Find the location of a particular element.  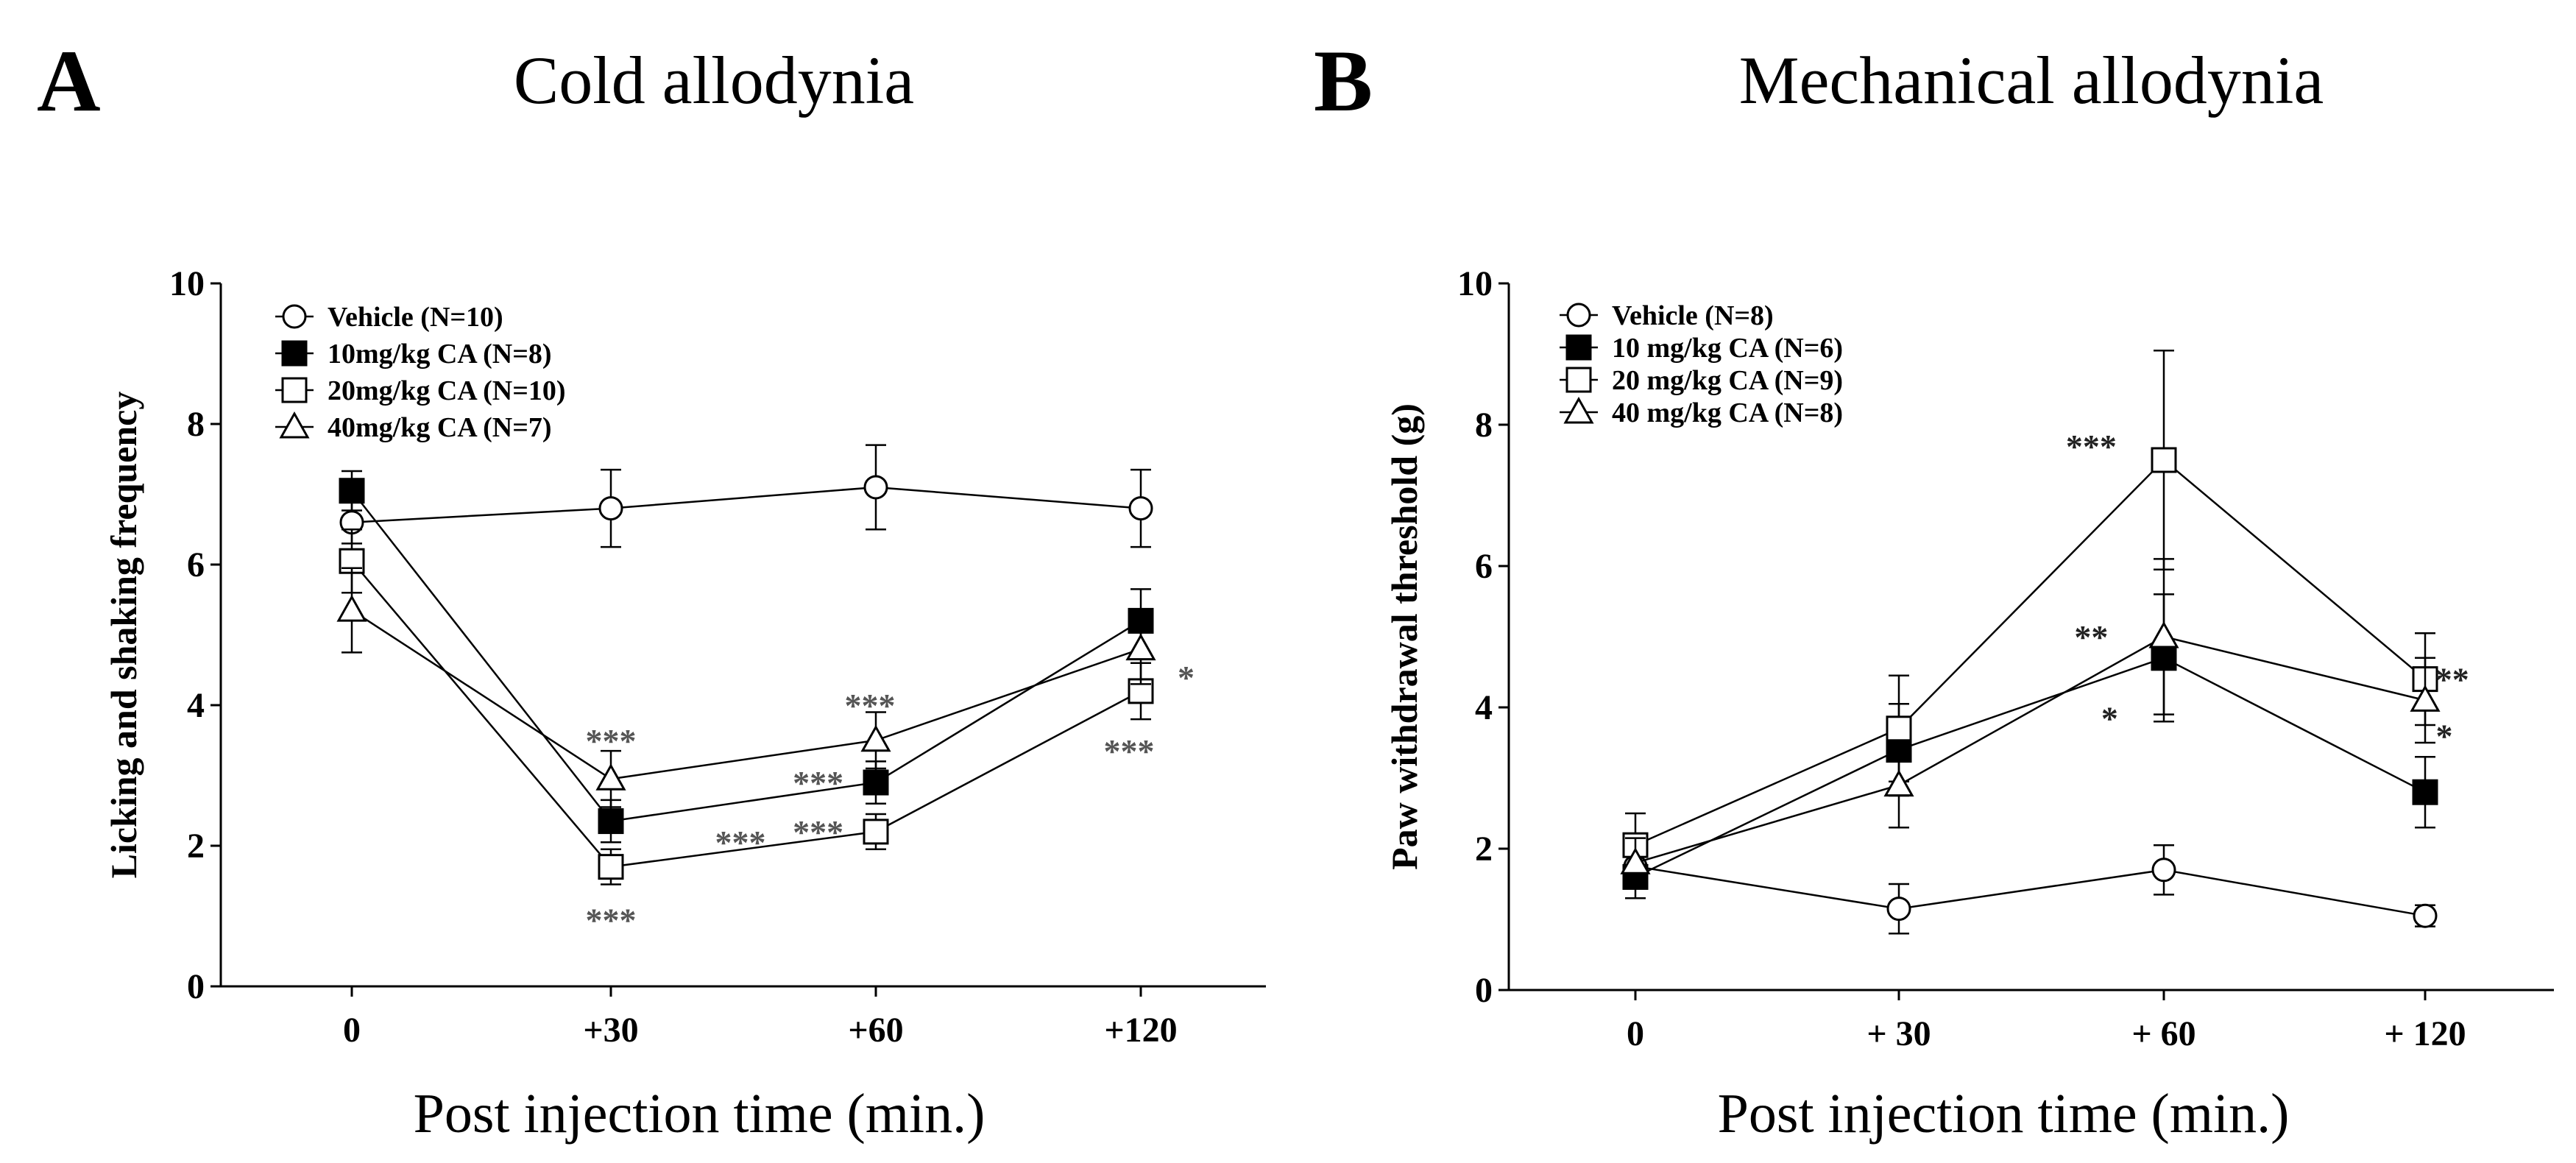

x-tick-label: + 30 is located at coordinates (1898, 1033).